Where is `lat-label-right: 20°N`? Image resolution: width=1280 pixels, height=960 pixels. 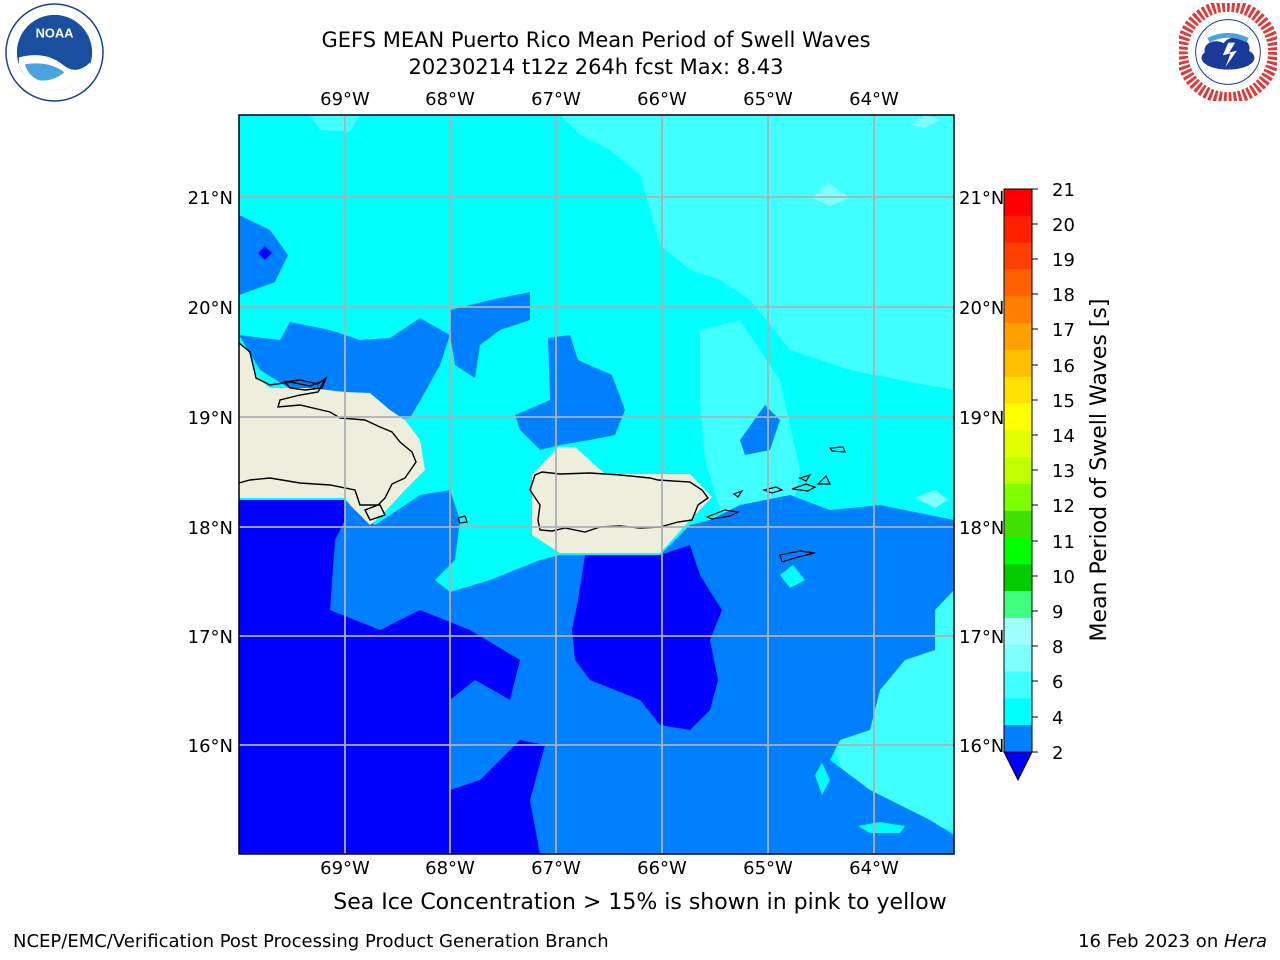
lat-label-right: 20°N is located at coordinates (981, 308).